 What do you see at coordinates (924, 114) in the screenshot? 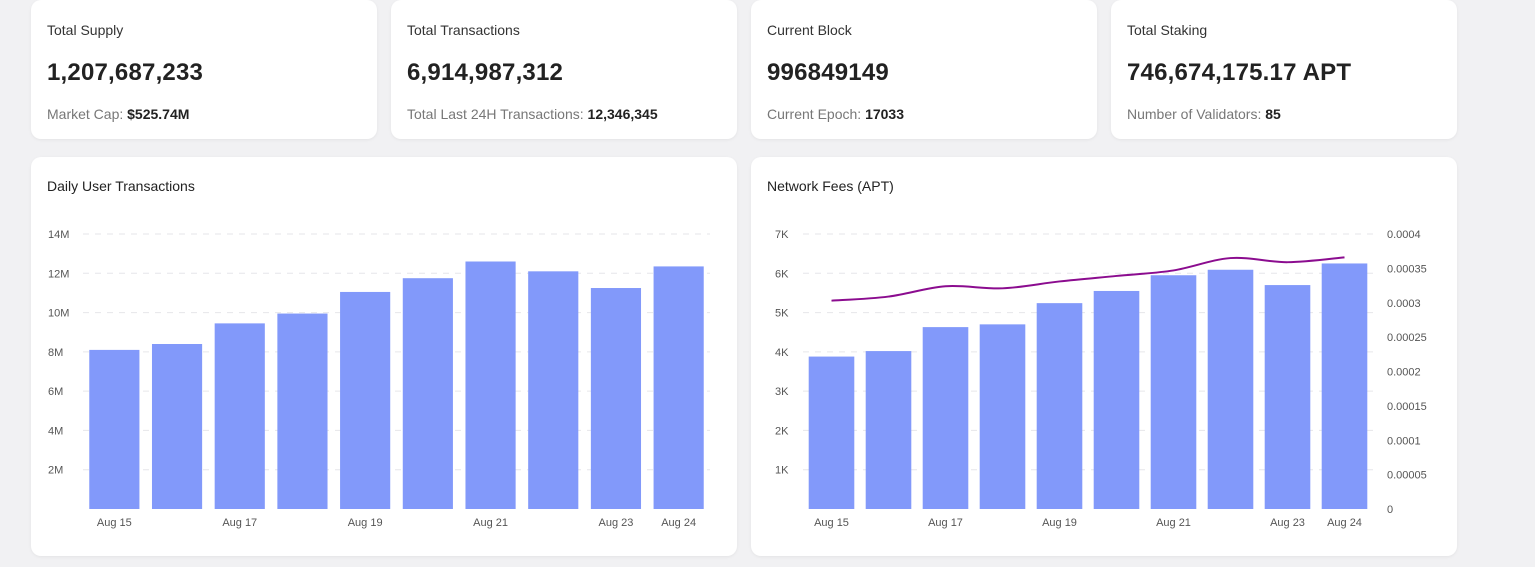
I see `stat-sub: Current Epoch: 17033` at bounding box center [924, 114].